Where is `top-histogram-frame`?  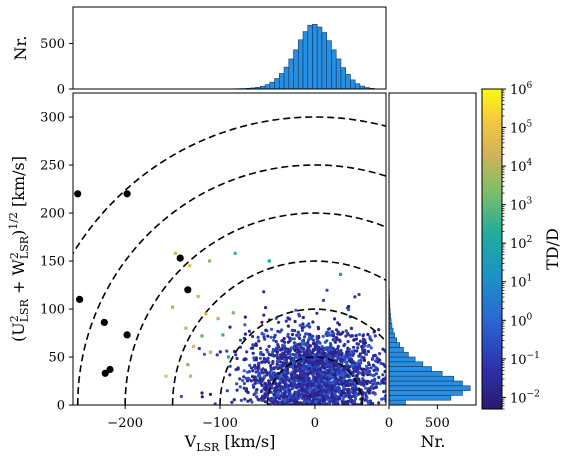 top-histogram-frame is located at coordinates (229, 48).